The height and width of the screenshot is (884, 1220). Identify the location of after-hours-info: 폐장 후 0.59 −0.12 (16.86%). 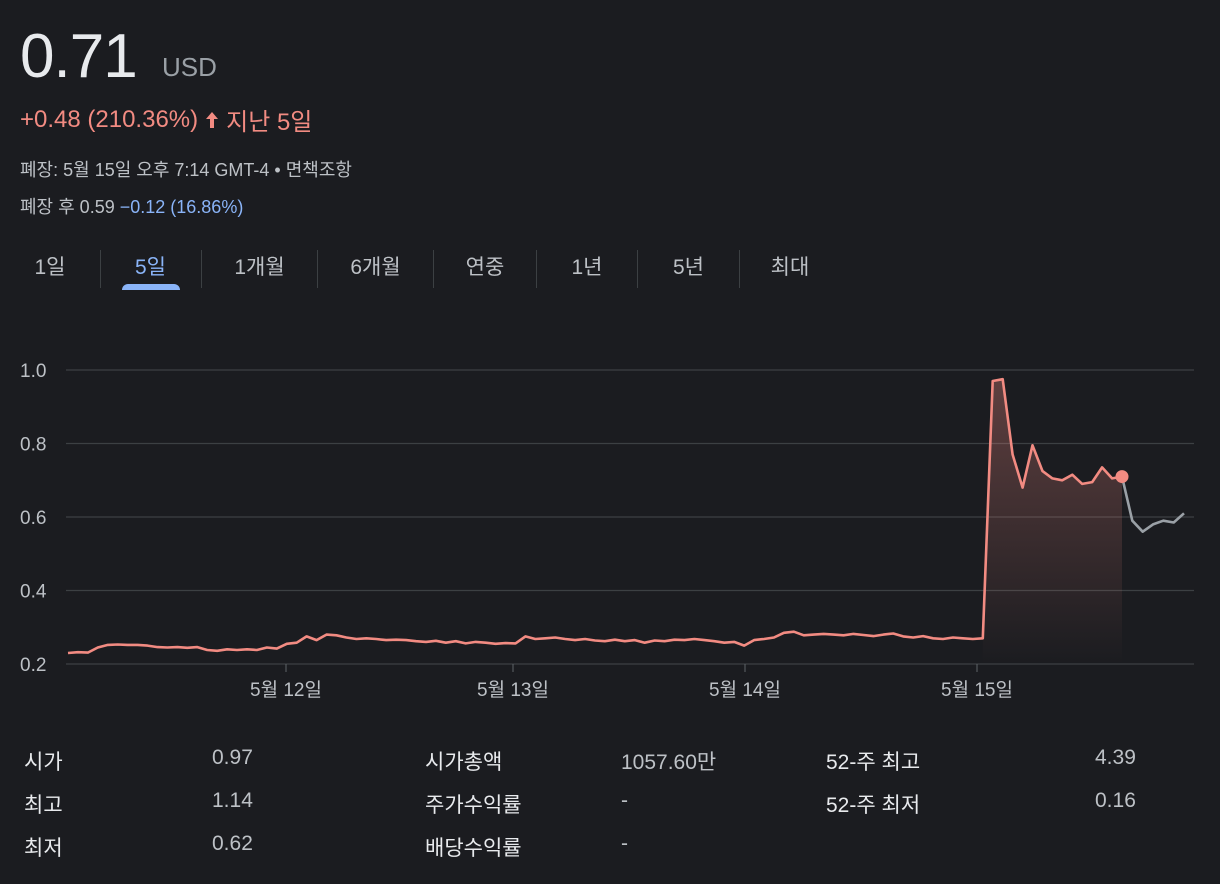
(131, 206).